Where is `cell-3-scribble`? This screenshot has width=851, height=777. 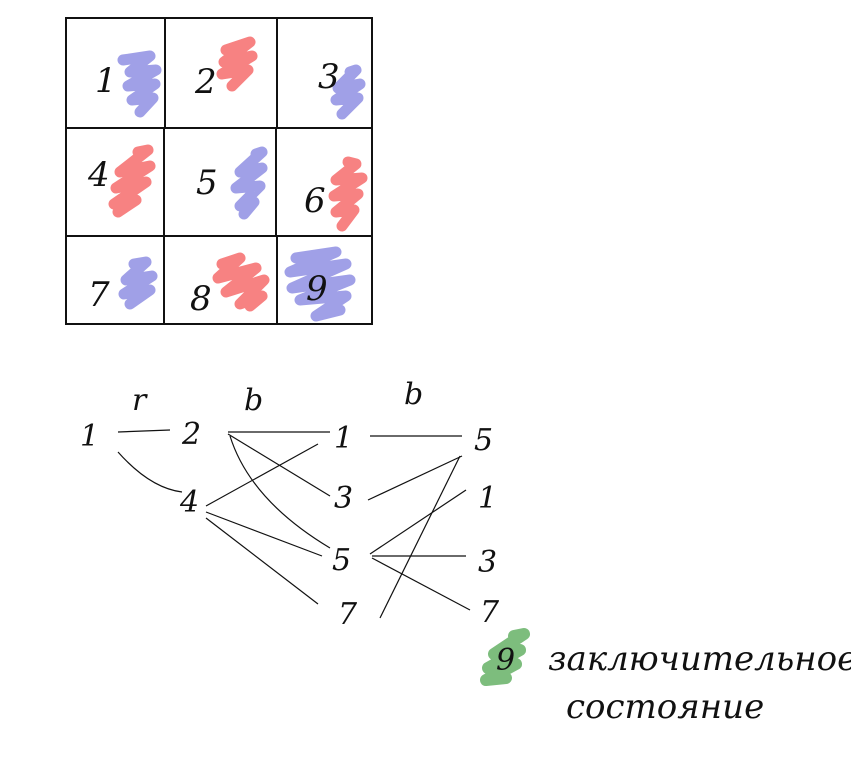
cell-3-scribble is located at coordinates (348, 92).